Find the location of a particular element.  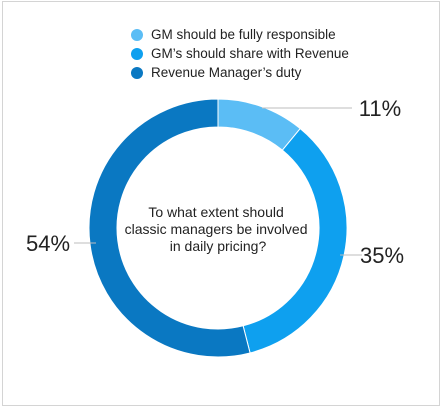

center-line: in daily pricing? is located at coordinates (218, 246).